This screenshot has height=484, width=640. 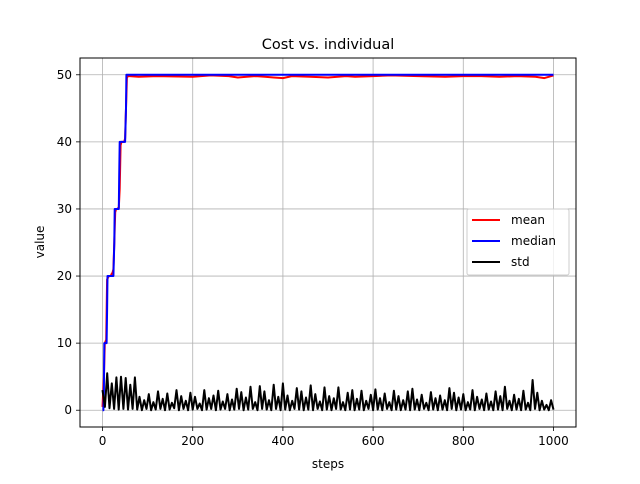 I want to click on x-tick-label: 0, so click(x=103, y=441).